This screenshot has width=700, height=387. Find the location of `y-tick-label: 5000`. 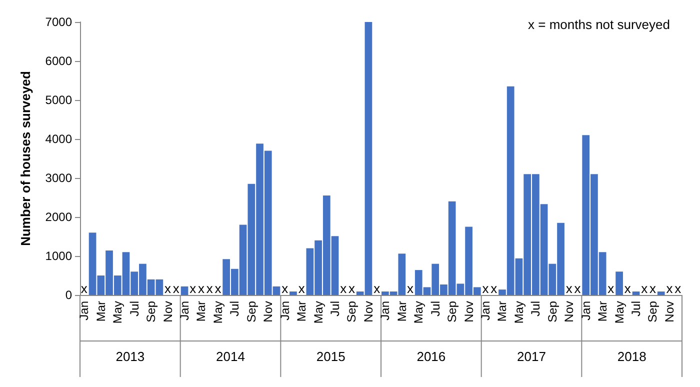

y-tick-label: 5000 is located at coordinates (58, 100).